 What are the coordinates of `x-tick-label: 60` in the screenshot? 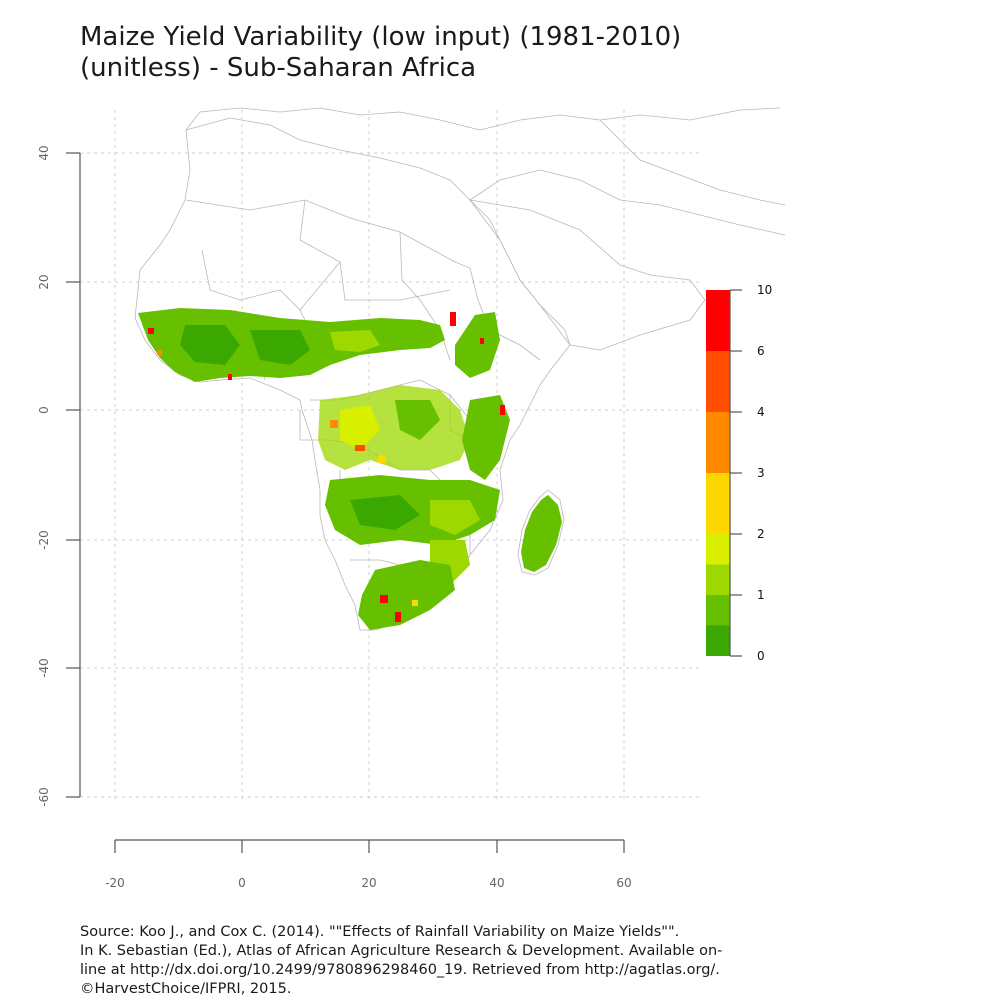 It's located at (623, 883).